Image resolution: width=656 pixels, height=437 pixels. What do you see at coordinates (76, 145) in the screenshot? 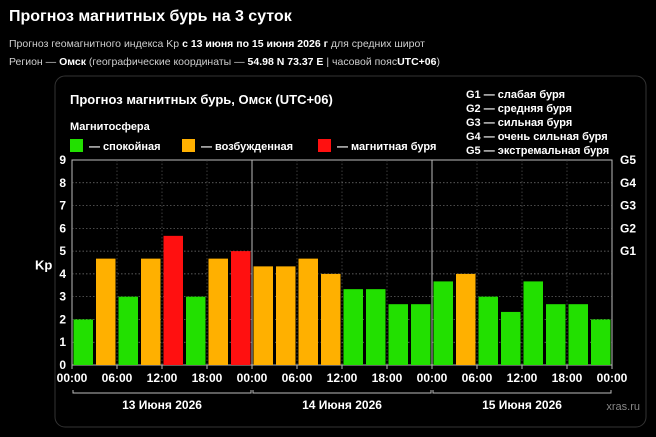
I see `legend-swatch-calm` at bounding box center [76, 145].